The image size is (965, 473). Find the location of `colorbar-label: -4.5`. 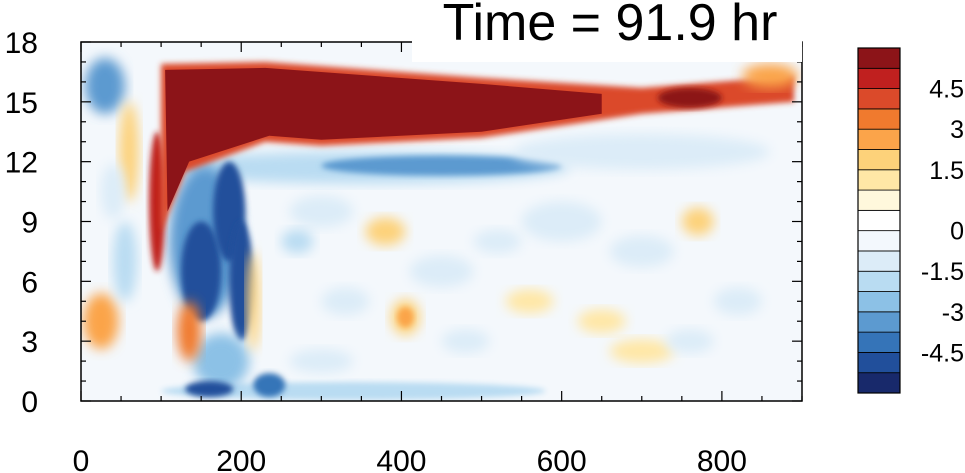

colorbar-label: -4.5 is located at coordinates (942, 353).